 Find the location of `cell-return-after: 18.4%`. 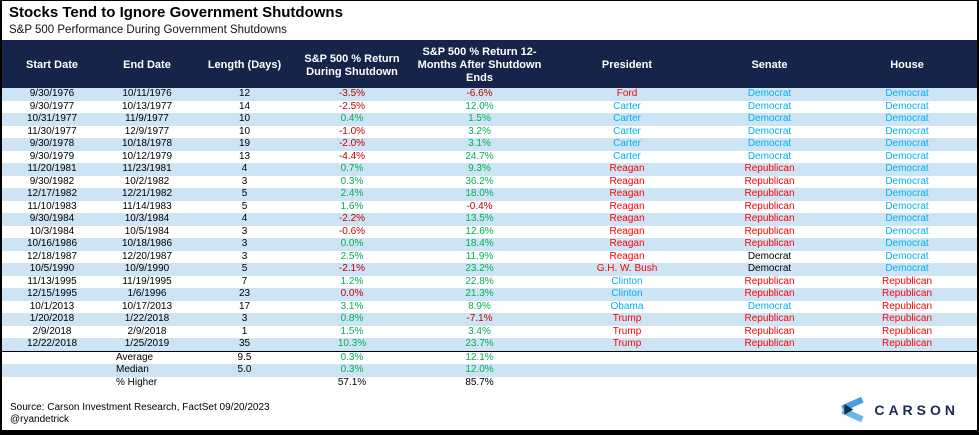

cell-return-after: 18.4% is located at coordinates (479, 243).